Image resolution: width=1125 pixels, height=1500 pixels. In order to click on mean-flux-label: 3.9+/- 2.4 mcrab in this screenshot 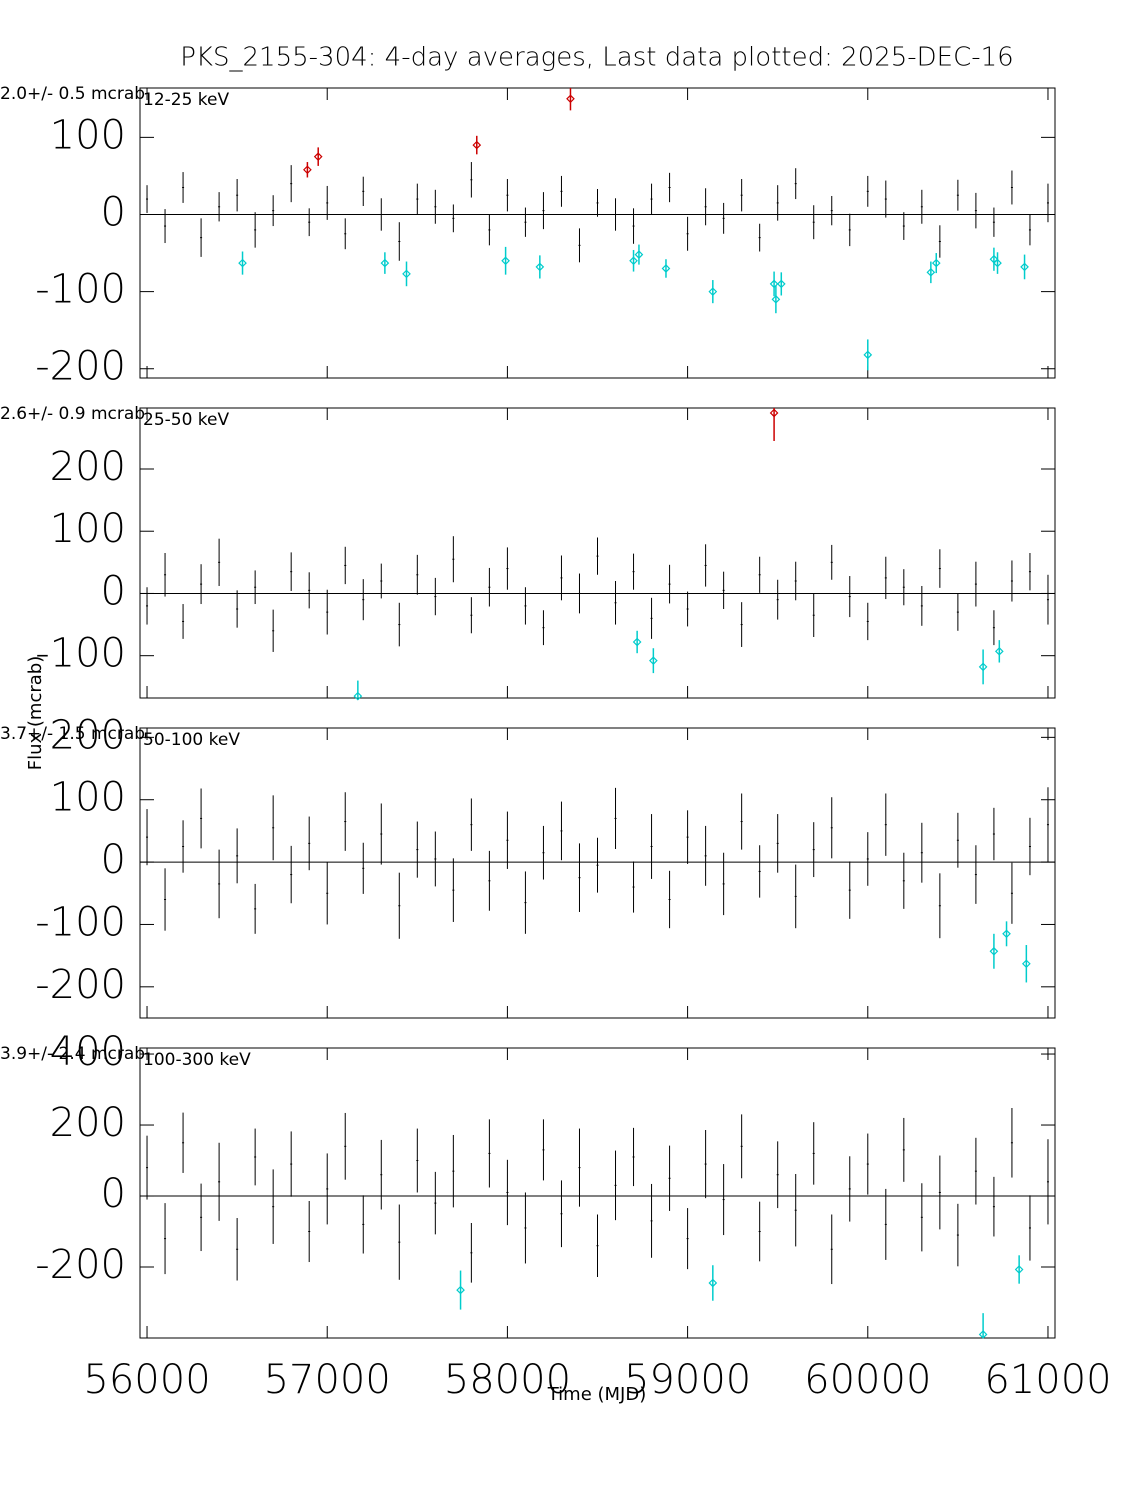, I will do `click(72, 1054)`.